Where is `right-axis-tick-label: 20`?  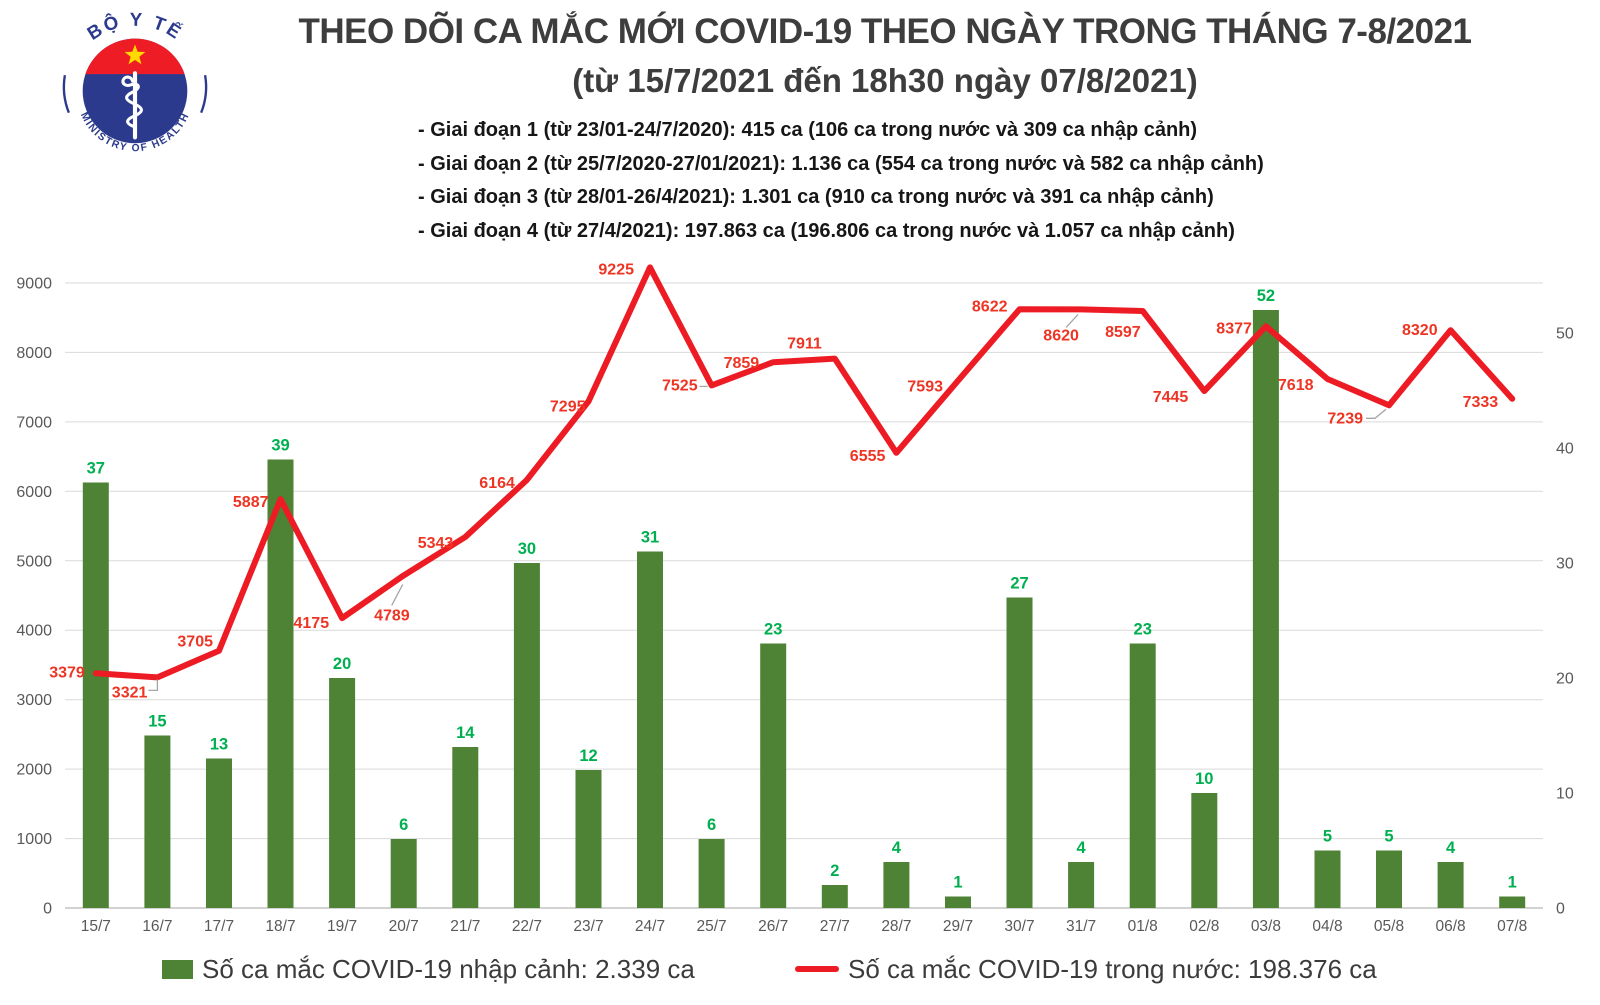 right-axis-tick-label: 20 is located at coordinates (1565, 679).